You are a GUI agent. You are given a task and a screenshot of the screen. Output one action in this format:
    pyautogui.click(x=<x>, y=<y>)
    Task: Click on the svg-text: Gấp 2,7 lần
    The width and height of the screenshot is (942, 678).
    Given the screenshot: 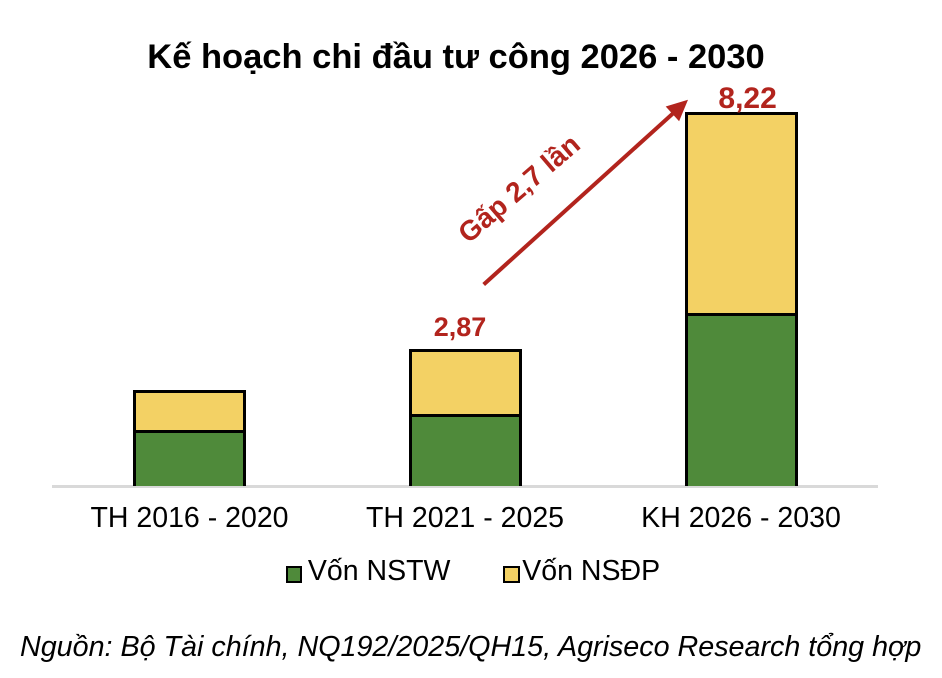 What is the action you would take?
    pyautogui.click(x=519, y=188)
    